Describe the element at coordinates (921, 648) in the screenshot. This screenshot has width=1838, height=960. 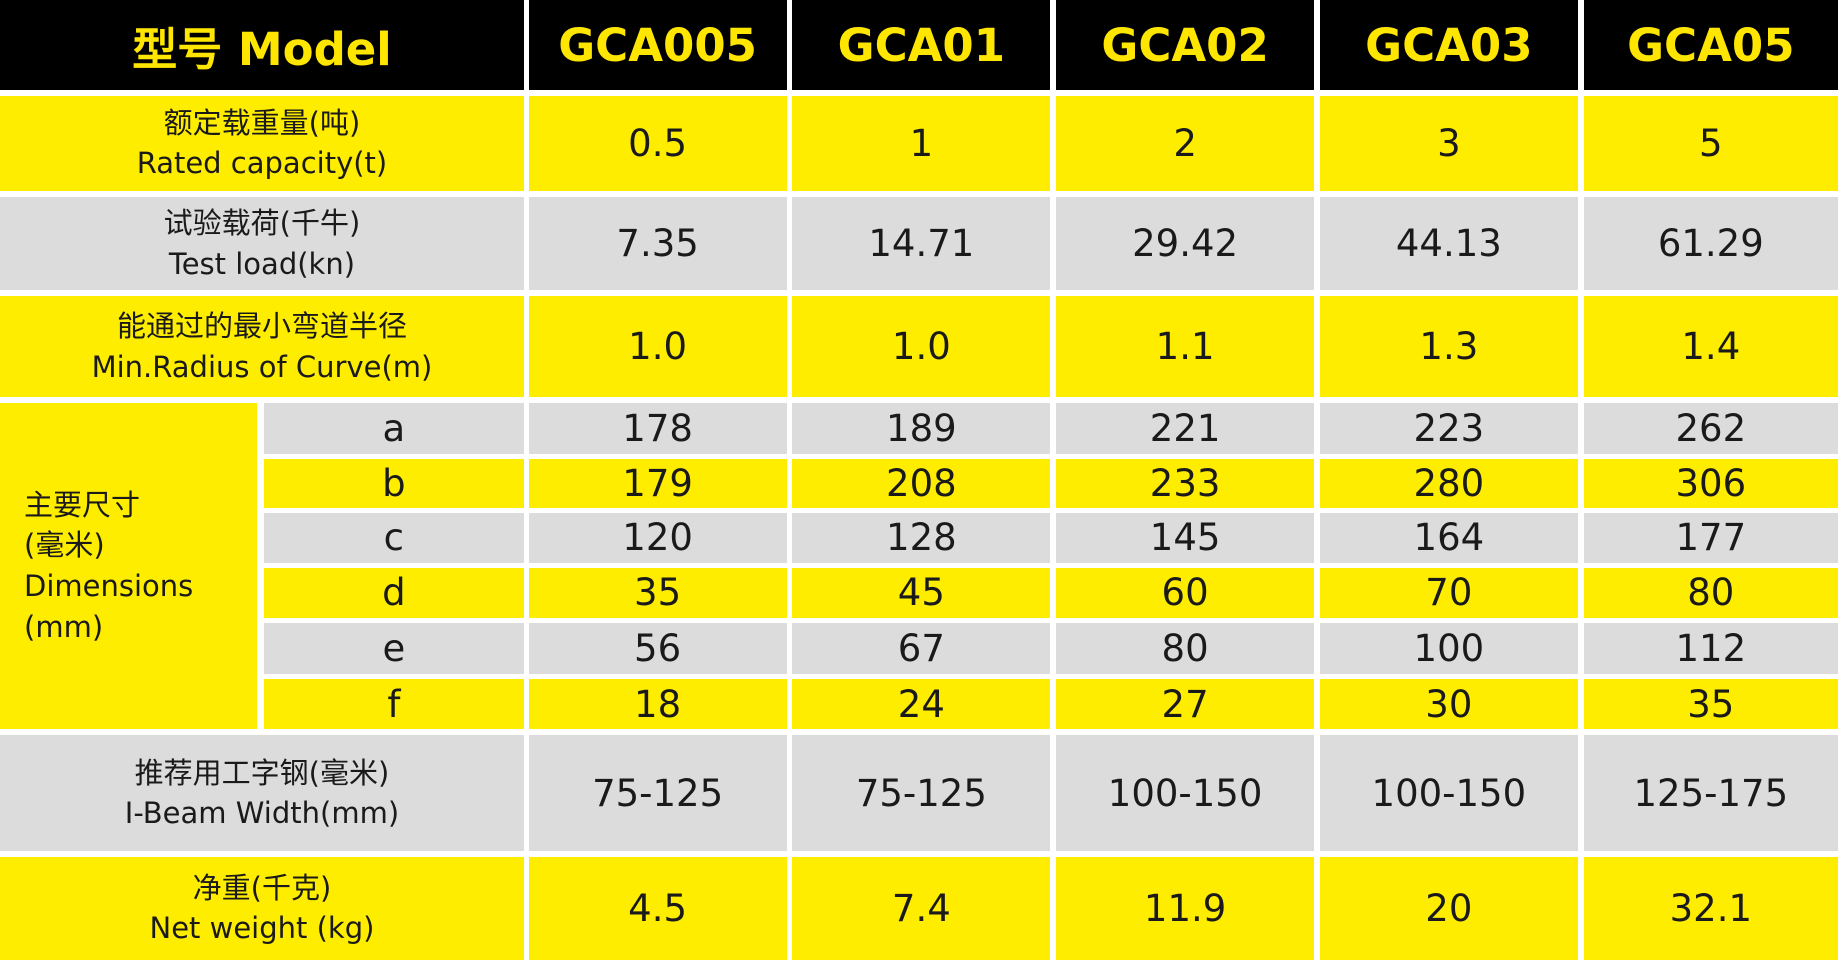
I see `value-cell: 67` at that location.